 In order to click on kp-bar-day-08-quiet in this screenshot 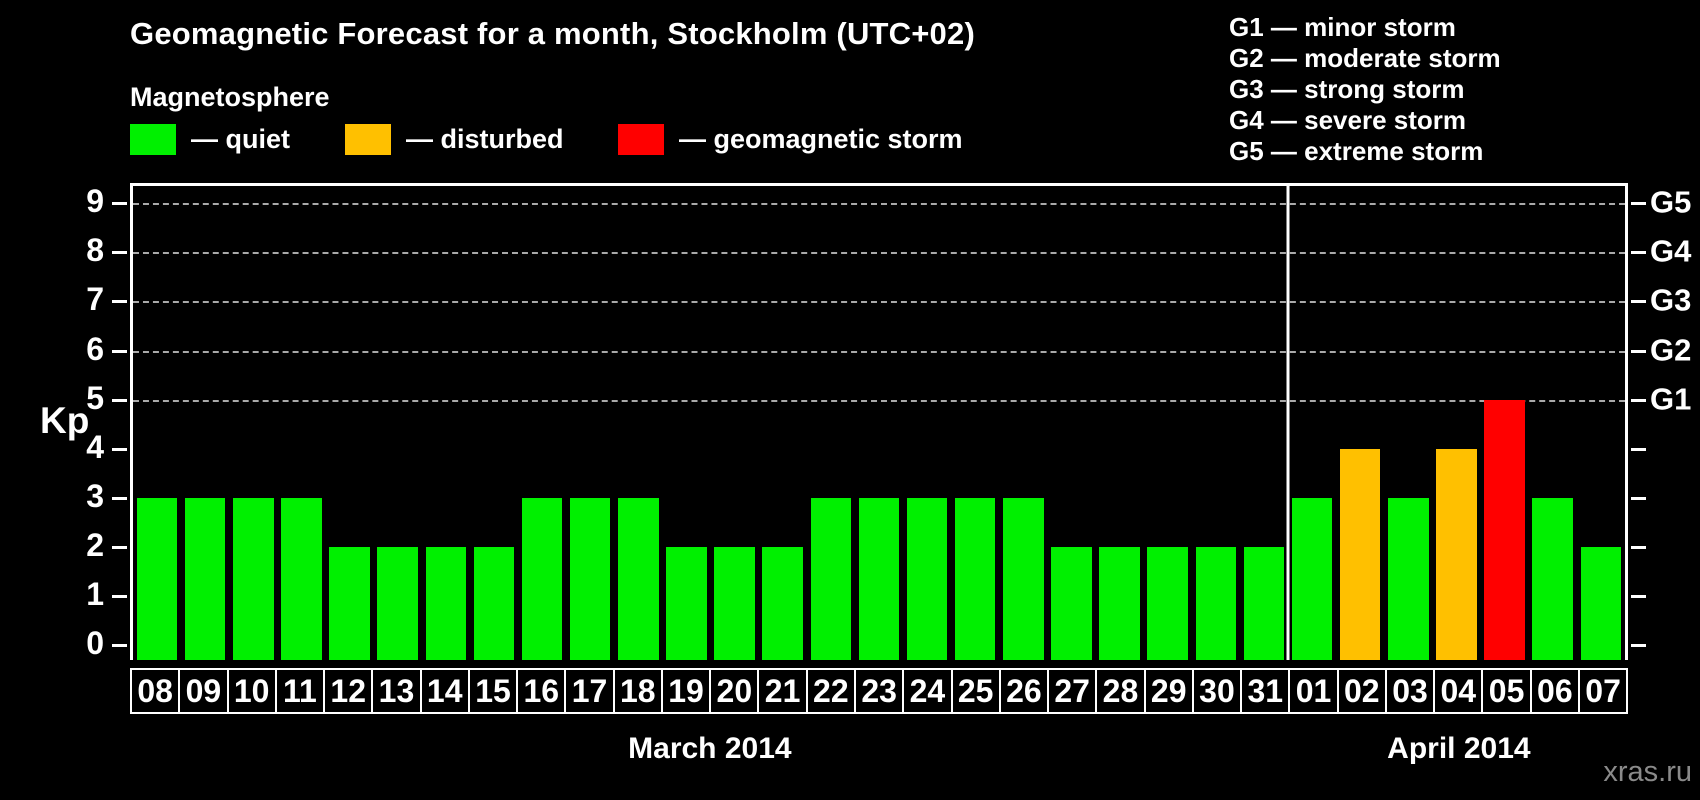, I will do `click(157, 578)`.